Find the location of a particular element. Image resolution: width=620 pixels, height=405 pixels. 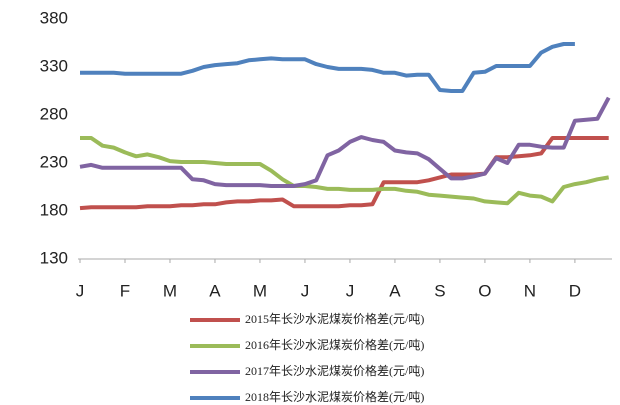

legend-label: 2017年长沙水泥煤炭价格差(元/吨) is located at coordinates (334, 370).